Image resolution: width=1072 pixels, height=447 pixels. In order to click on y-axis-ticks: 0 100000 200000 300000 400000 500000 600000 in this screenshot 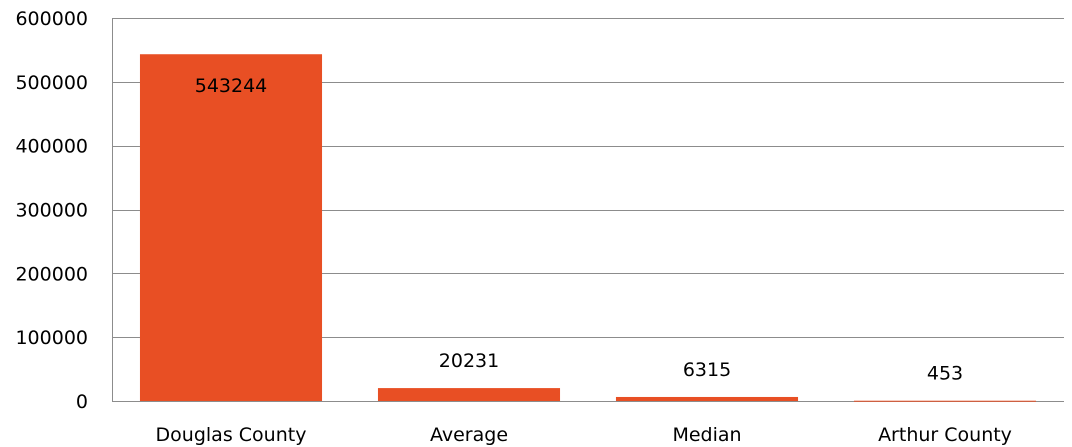, I will do `click(51, 210)`.